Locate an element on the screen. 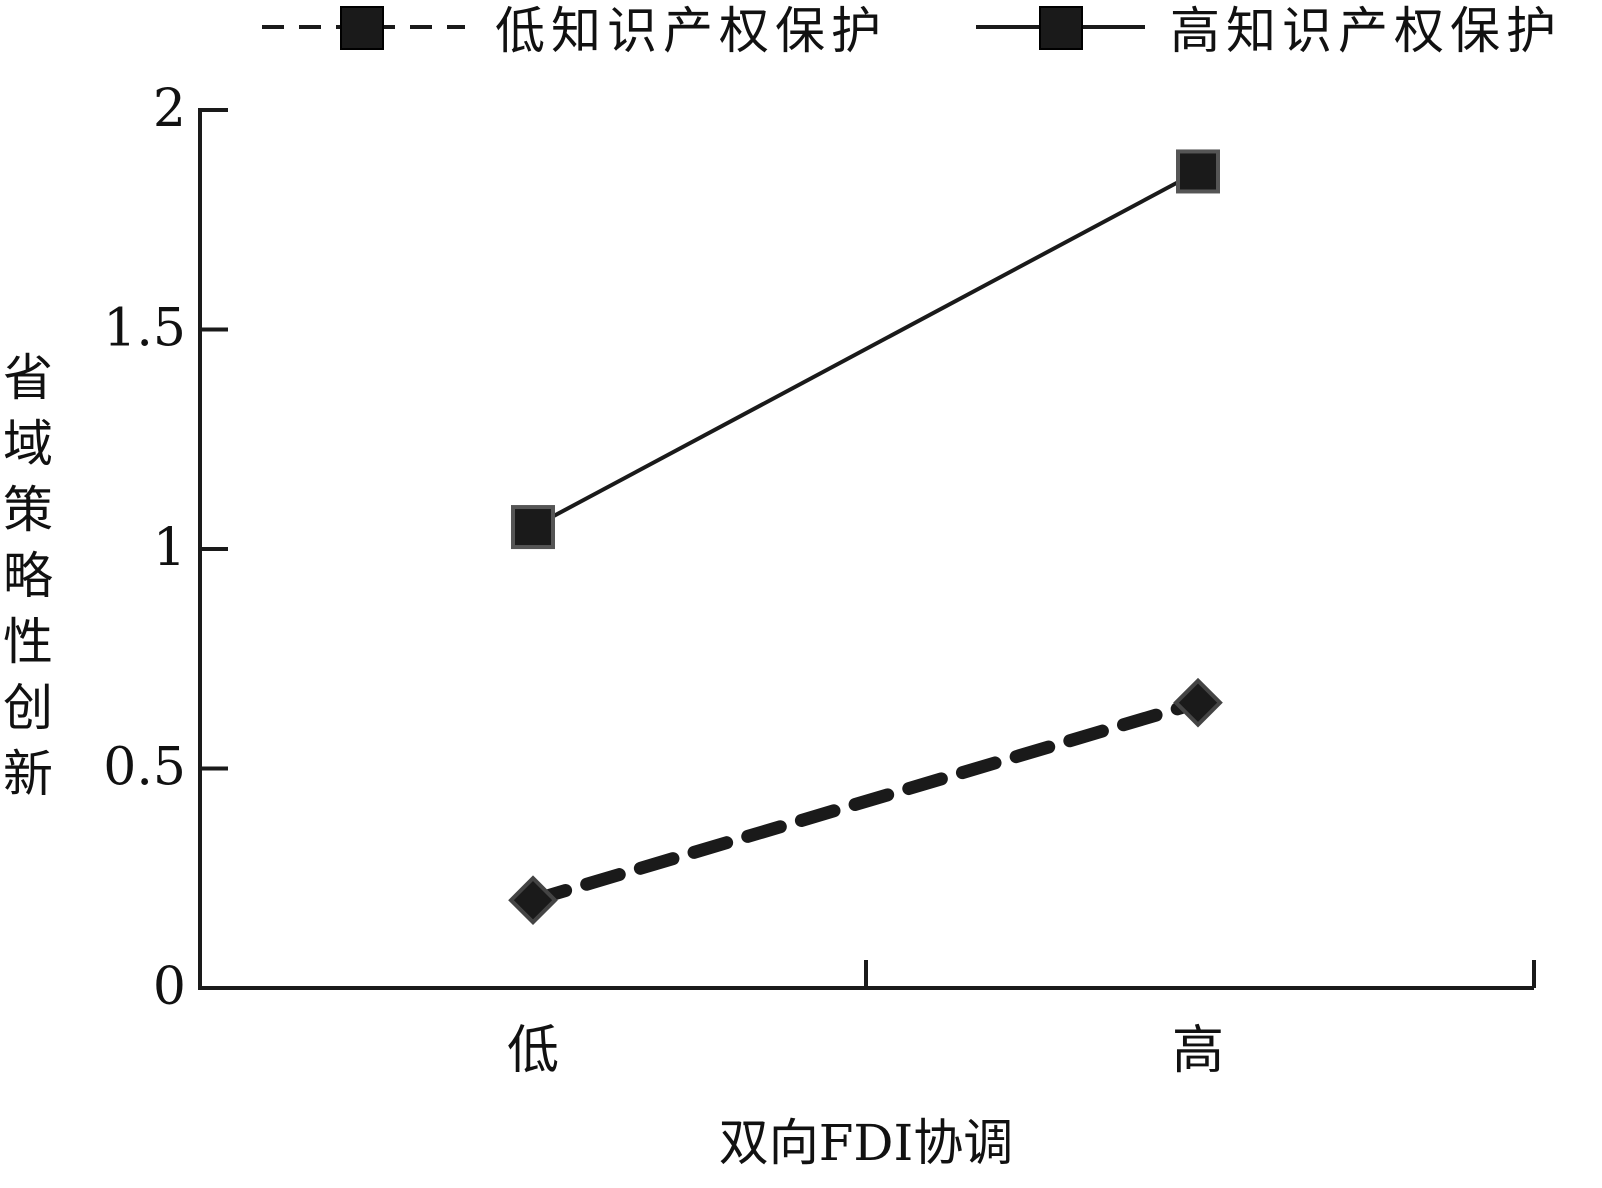  x-ticks: 低高 is located at coordinates (1021, 1020).